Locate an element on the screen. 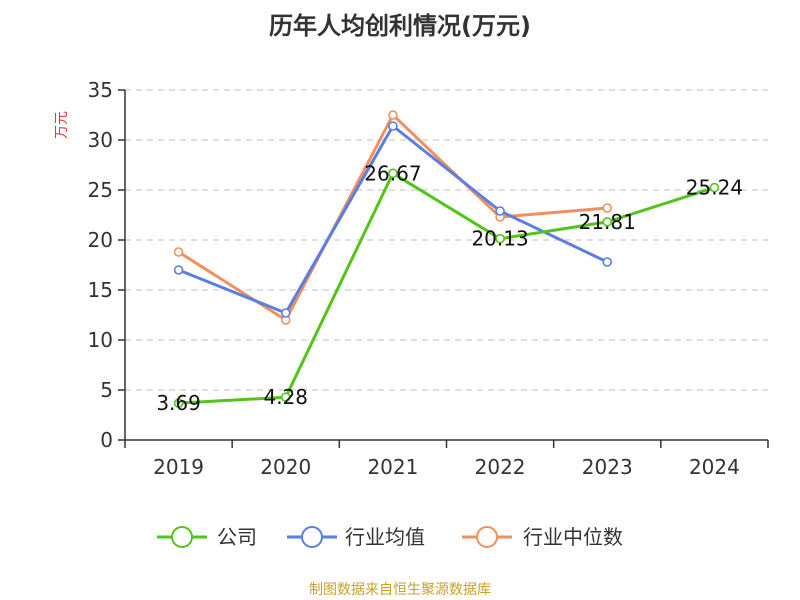 The width and height of the screenshot is (800, 600). data-label: 20.13 is located at coordinates (499, 239).